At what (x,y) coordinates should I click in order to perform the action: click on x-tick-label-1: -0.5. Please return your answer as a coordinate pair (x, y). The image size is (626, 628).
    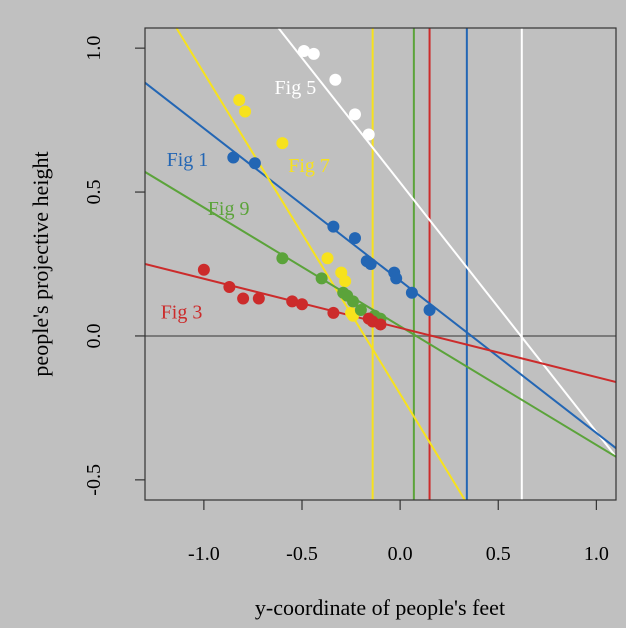
    Looking at the image, I should click on (302, 554).